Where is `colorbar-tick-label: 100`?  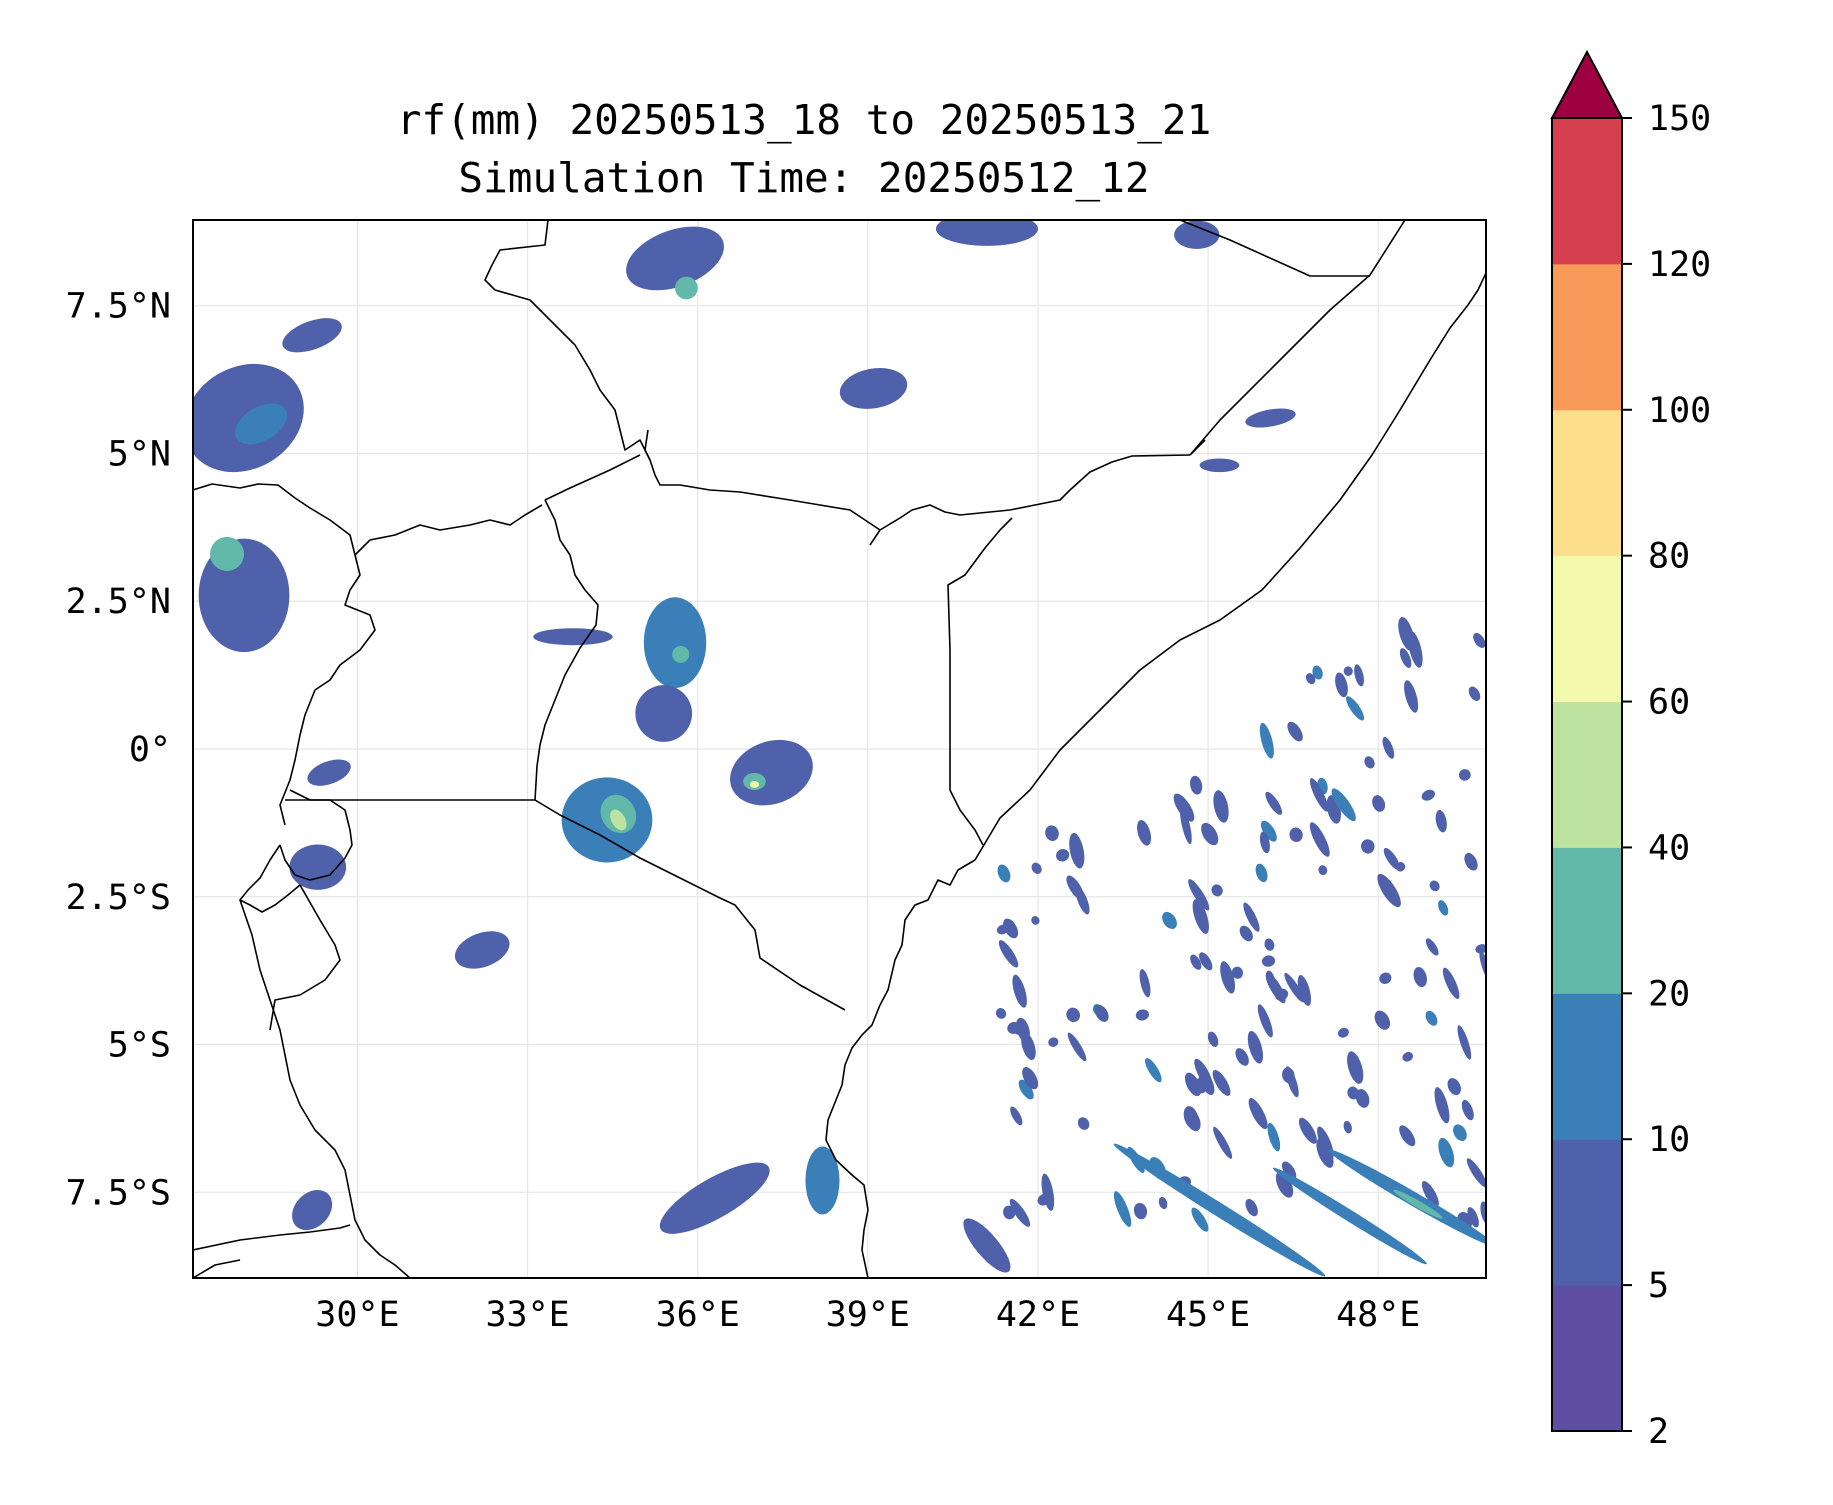
colorbar-tick-label: 100 is located at coordinates (1679, 411).